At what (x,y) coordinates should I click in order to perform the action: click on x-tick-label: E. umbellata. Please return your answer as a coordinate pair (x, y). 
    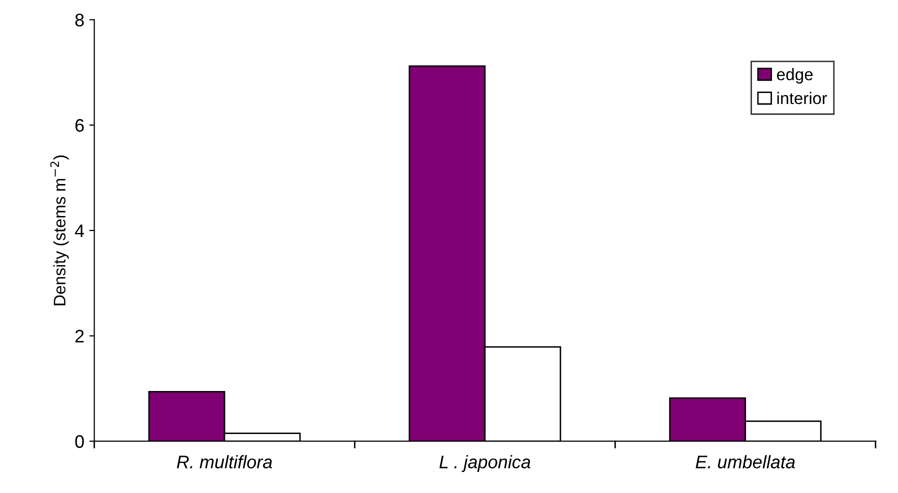
    Looking at the image, I should click on (745, 461).